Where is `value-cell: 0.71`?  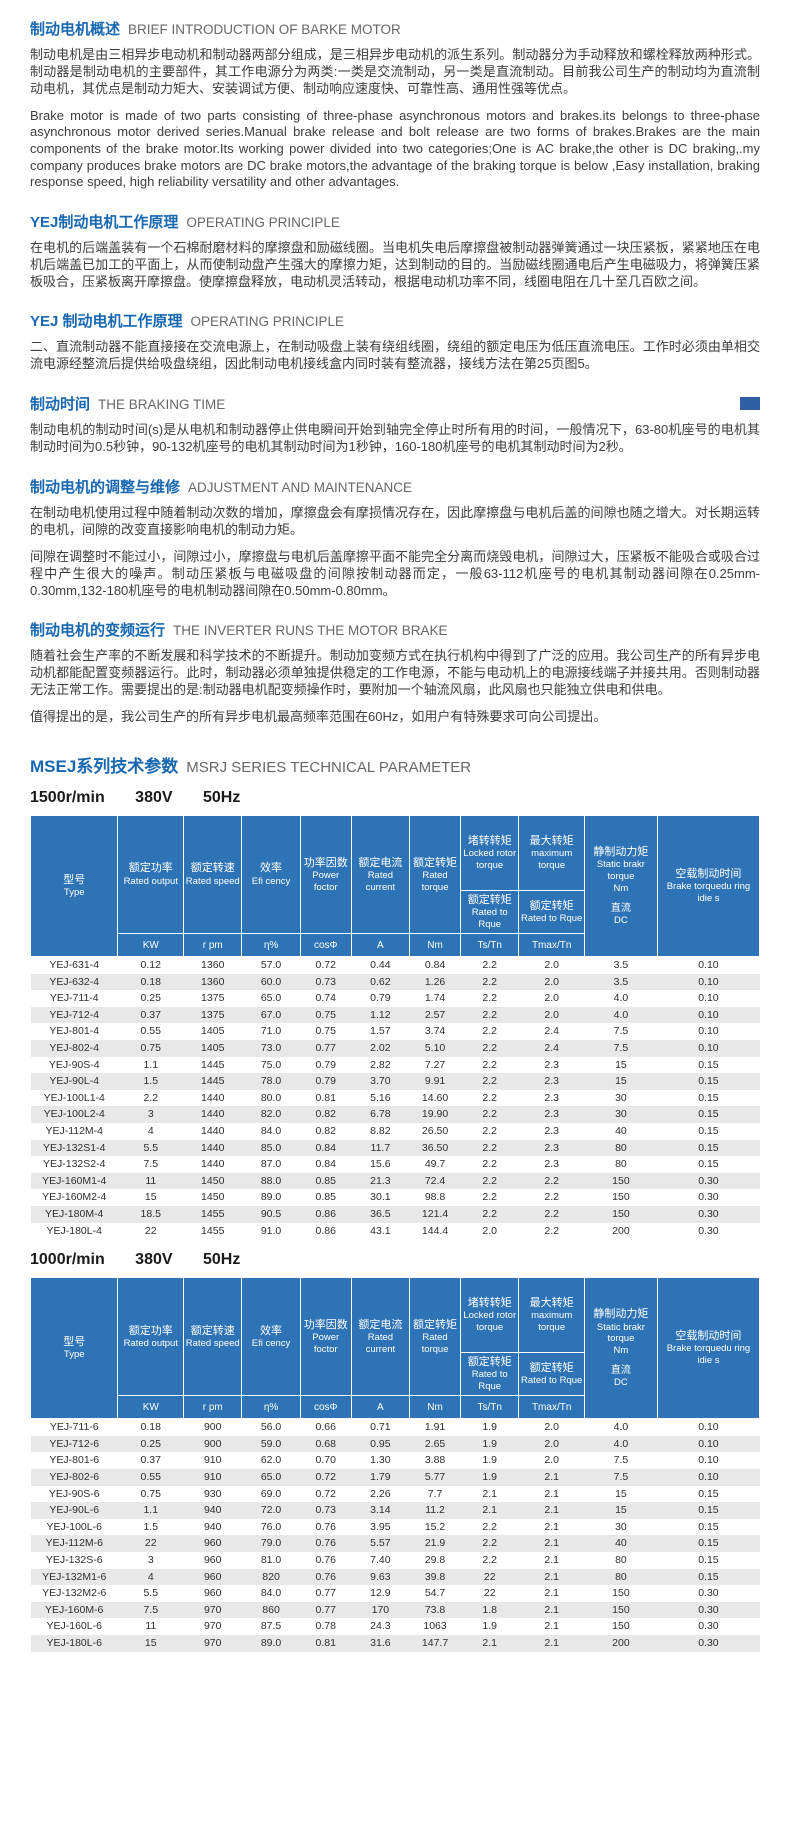
value-cell: 0.71 is located at coordinates (380, 1427).